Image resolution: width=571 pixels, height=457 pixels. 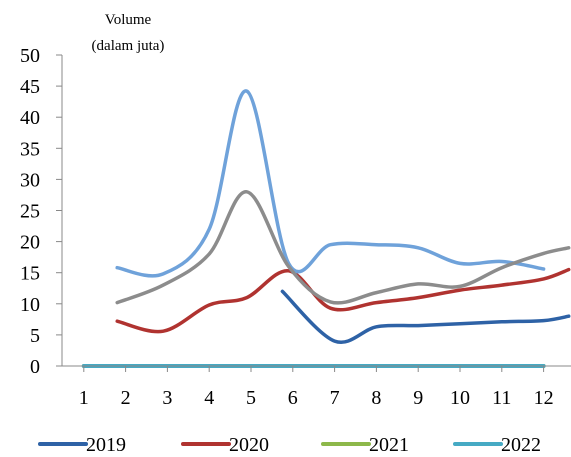 What do you see at coordinates (30, 305) in the screenshot?
I see `y-tick-label: 10` at bounding box center [30, 305].